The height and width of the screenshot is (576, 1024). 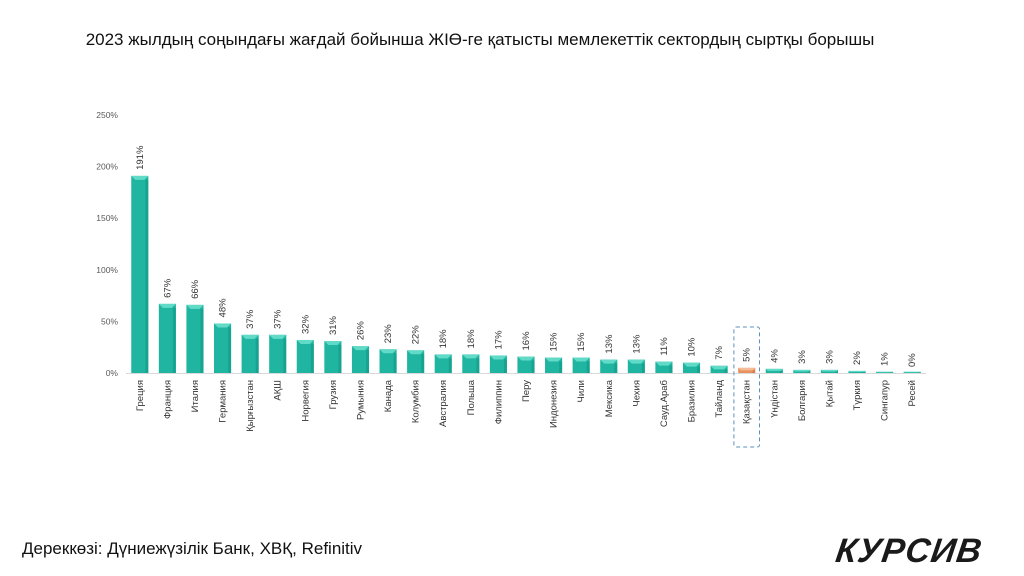 What do you see at coordinates (498, 340) in the screenshot?
I see `data-label: 17%` at bounding box center [498, 340].